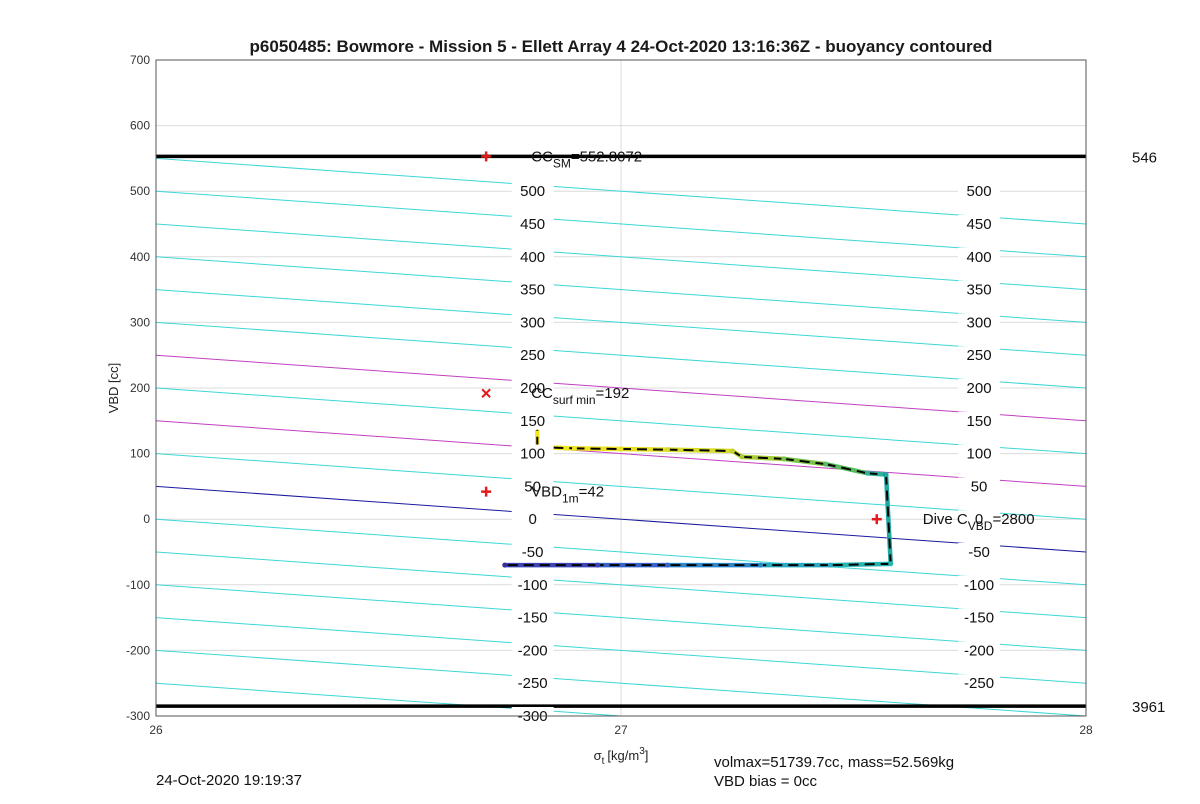 The width and height of the screenshot is (1200, 804). Describe the element at coordinates (765, 781) in the screenshot. I see `footer-bias: VBD bias = 0cc` at that location.